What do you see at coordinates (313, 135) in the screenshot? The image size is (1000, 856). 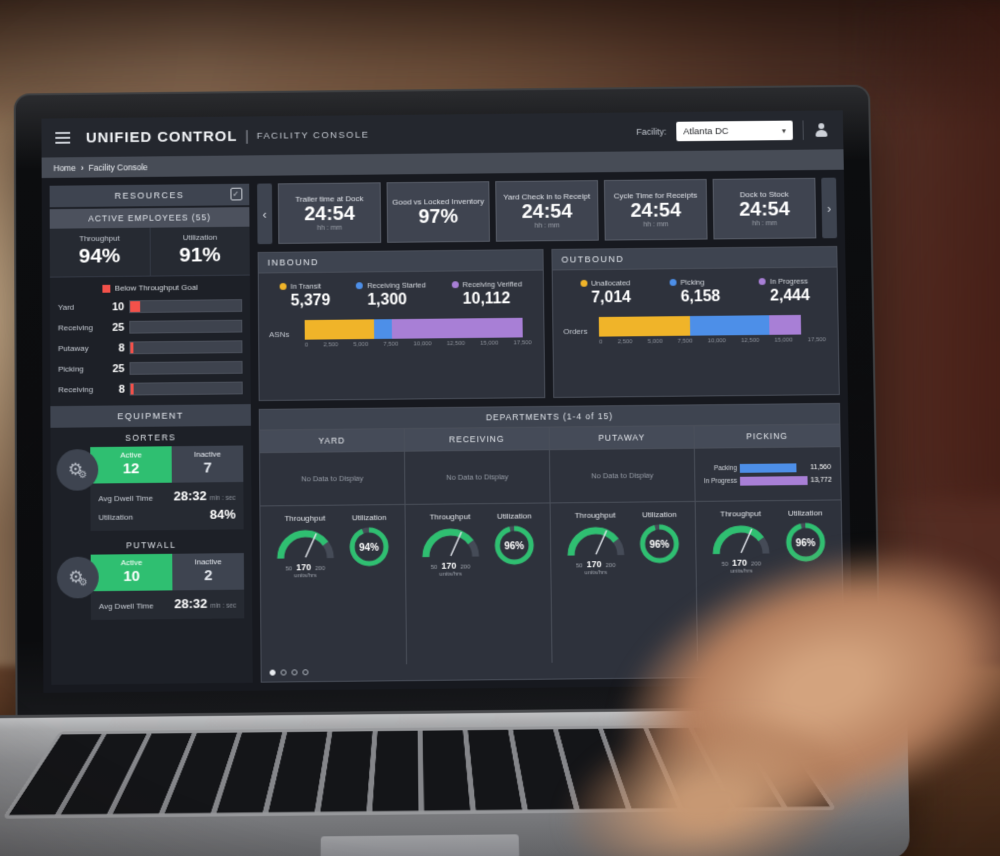 I see `app-subtitle: FACILITY CONSOLE` at bounding box center [313, 135].